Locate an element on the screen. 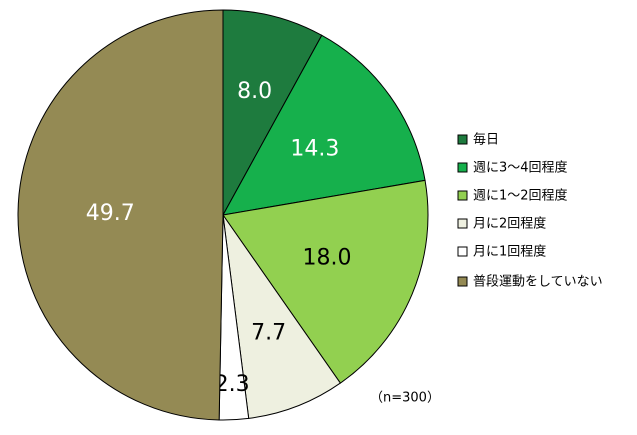 The height and width of the screenshot is (435, 637). legend-label: 週に3～4回程度 is located at coordinates (520, 168).